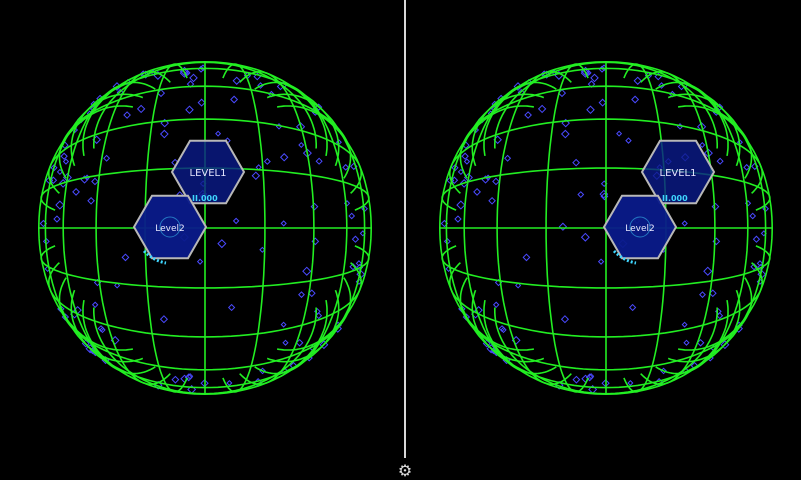 The image size is (801, 480). What do you see at coordinates (405, 470) in the screenshot?
I see `gear-icon: ⚙` at bounding box center [405, 470].